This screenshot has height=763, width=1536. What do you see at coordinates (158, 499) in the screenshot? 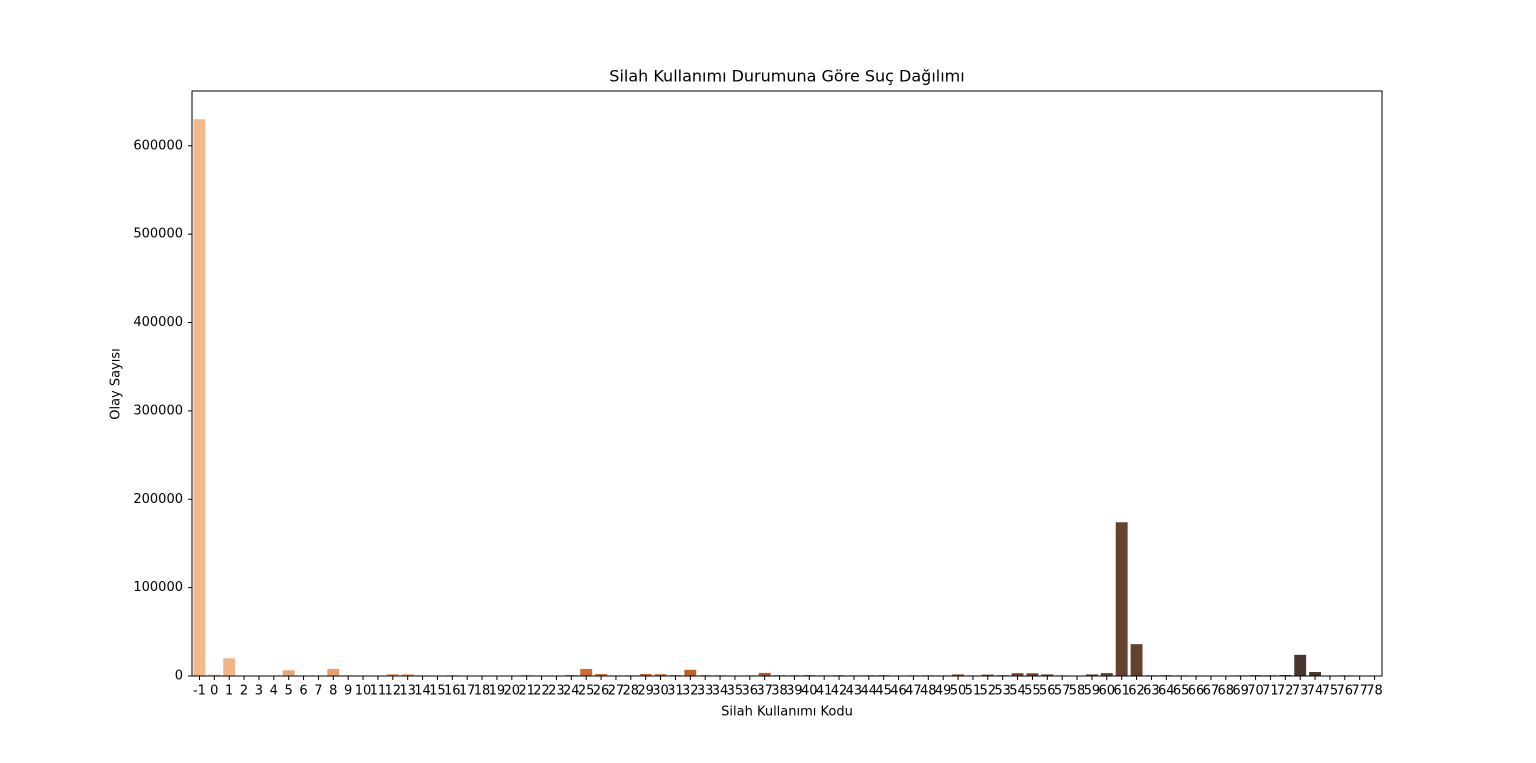
I see `y-tick-label: 200000` at bounding box center [158, 499].